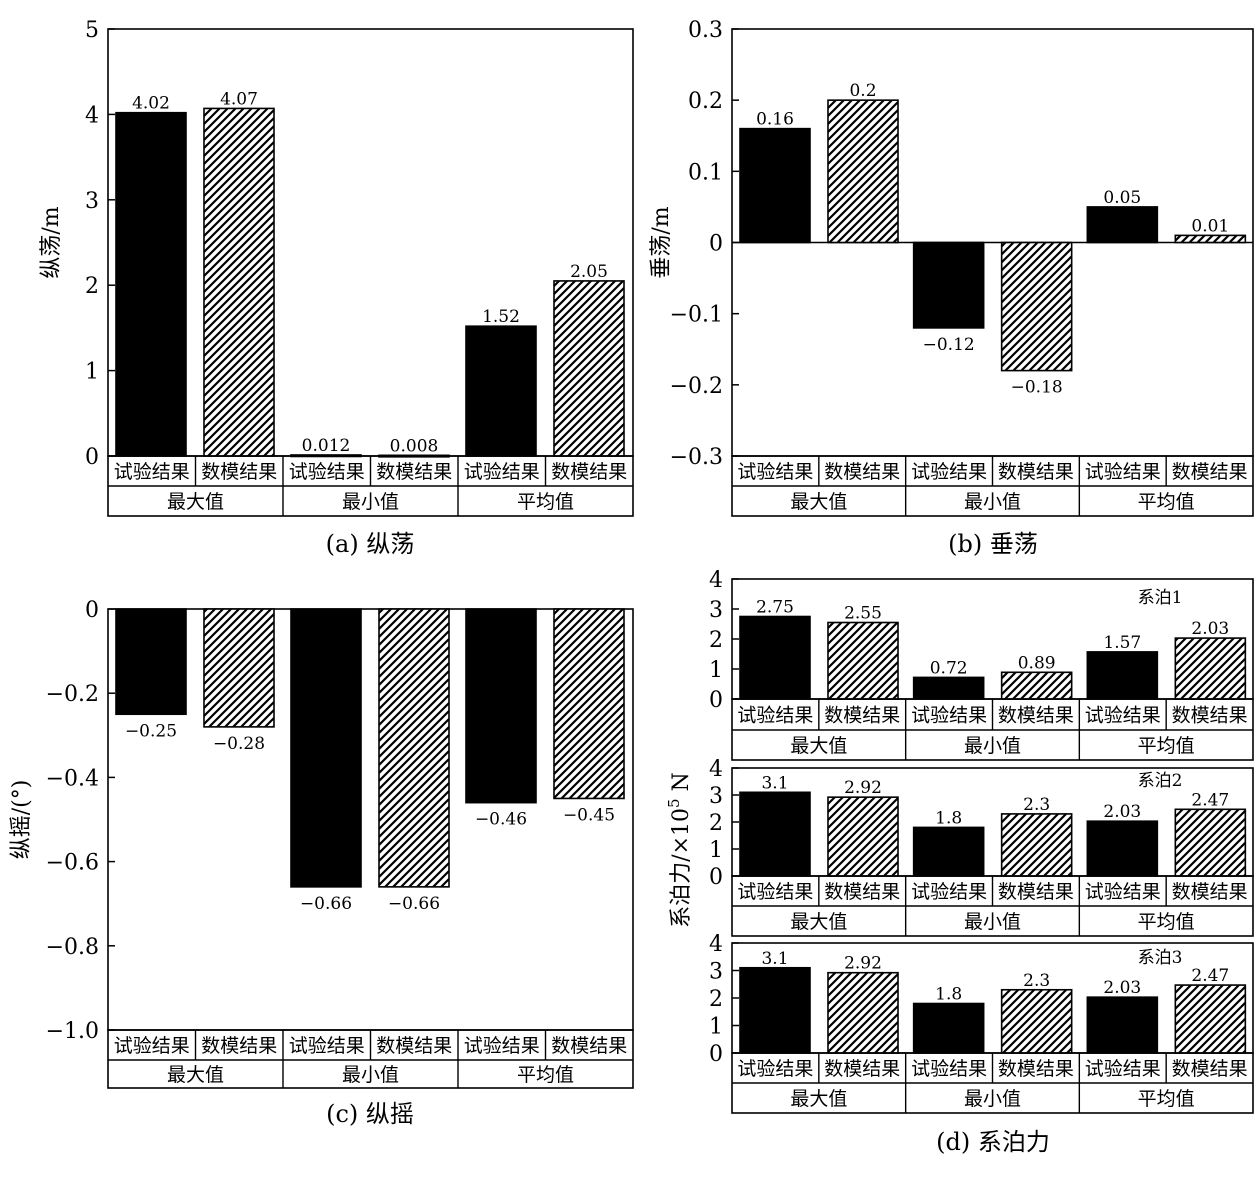  What do you see at coordinates (1166, 1099) in the screenshot?
I see `group-label-d3: 平均值` at bounding box center [1166, 1099].